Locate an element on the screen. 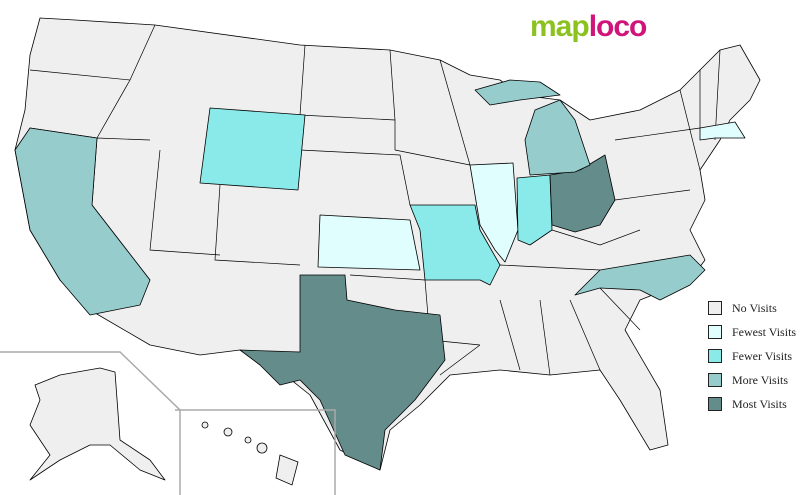 The width and height of the screenshot is (800, 495). state-north-carolina is located at coordinates (640, 277).